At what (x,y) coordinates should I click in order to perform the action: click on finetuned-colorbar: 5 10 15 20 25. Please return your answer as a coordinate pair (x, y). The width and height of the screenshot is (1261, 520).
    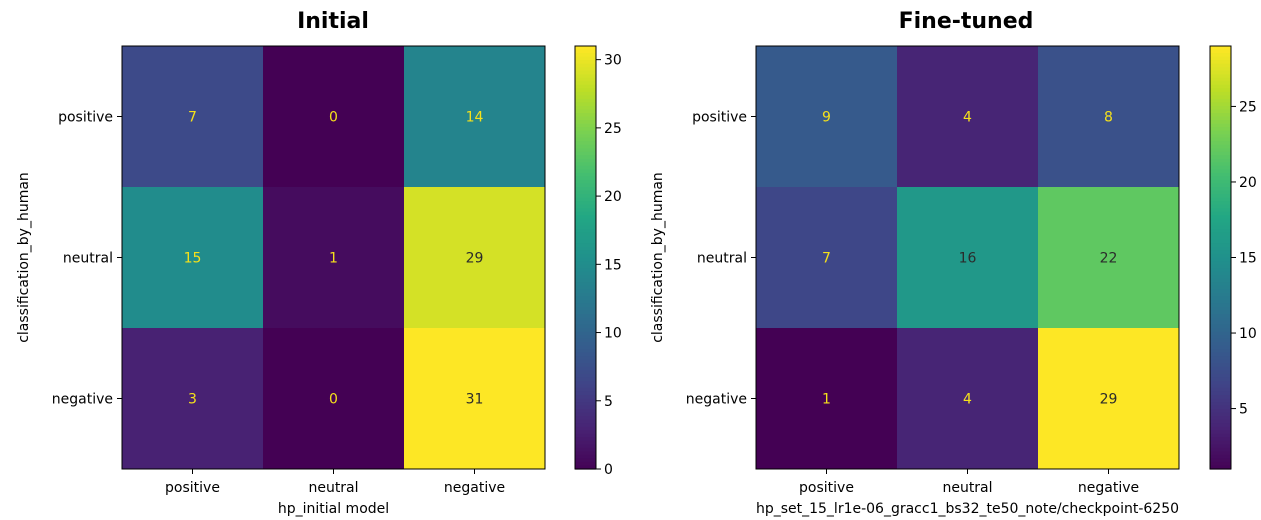
    Looking at the image, I should click on (1233, 257).